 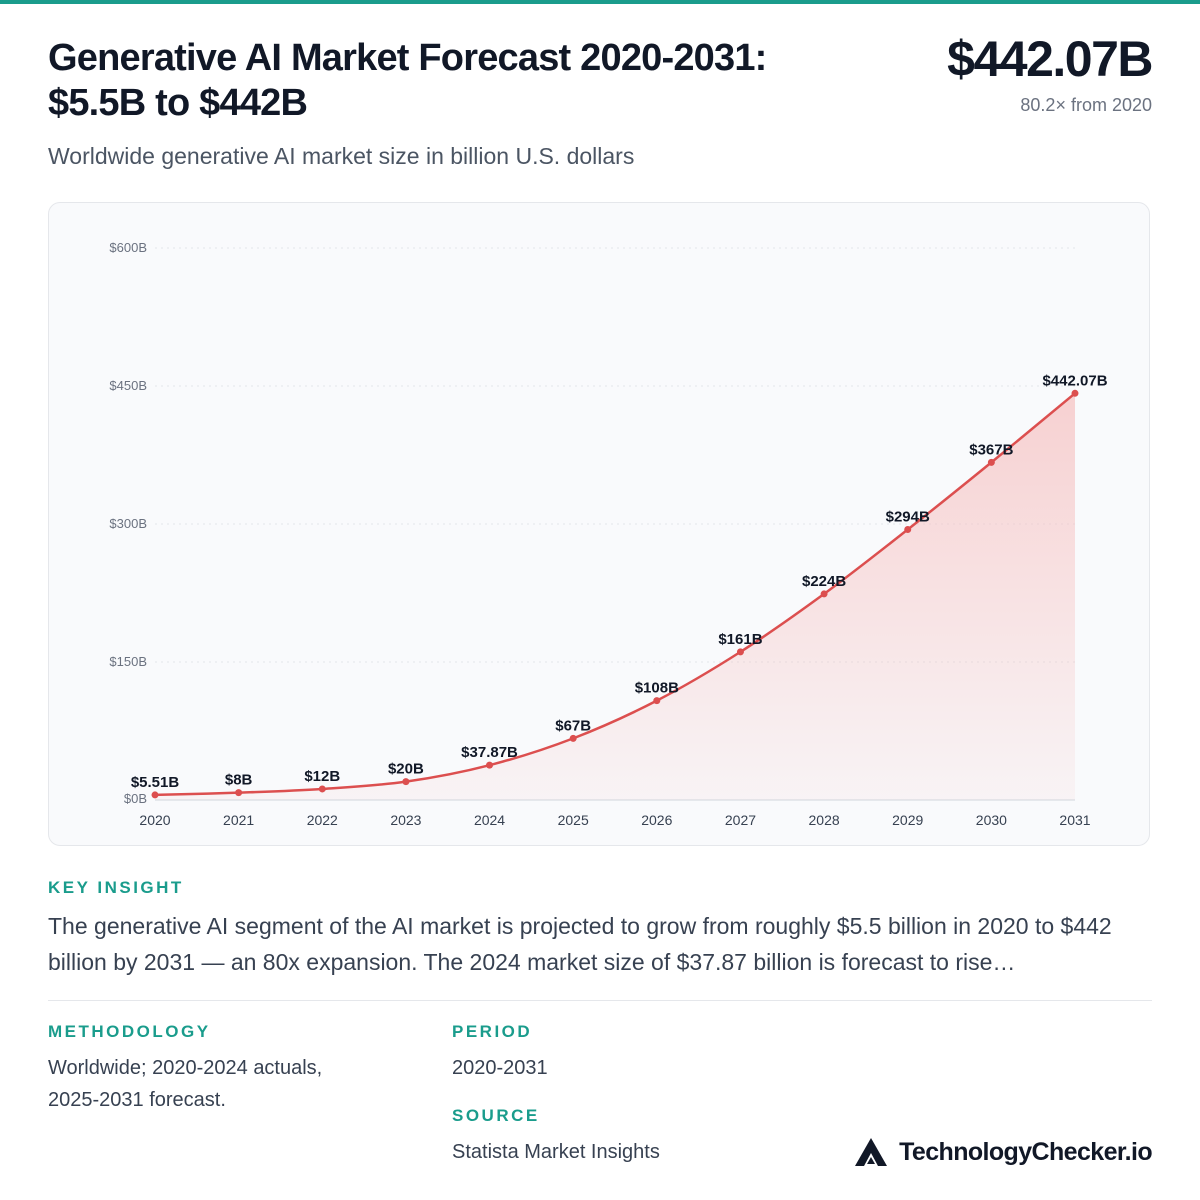 I want to click on x-tick-label: 2024, so click(x=489, y=820).